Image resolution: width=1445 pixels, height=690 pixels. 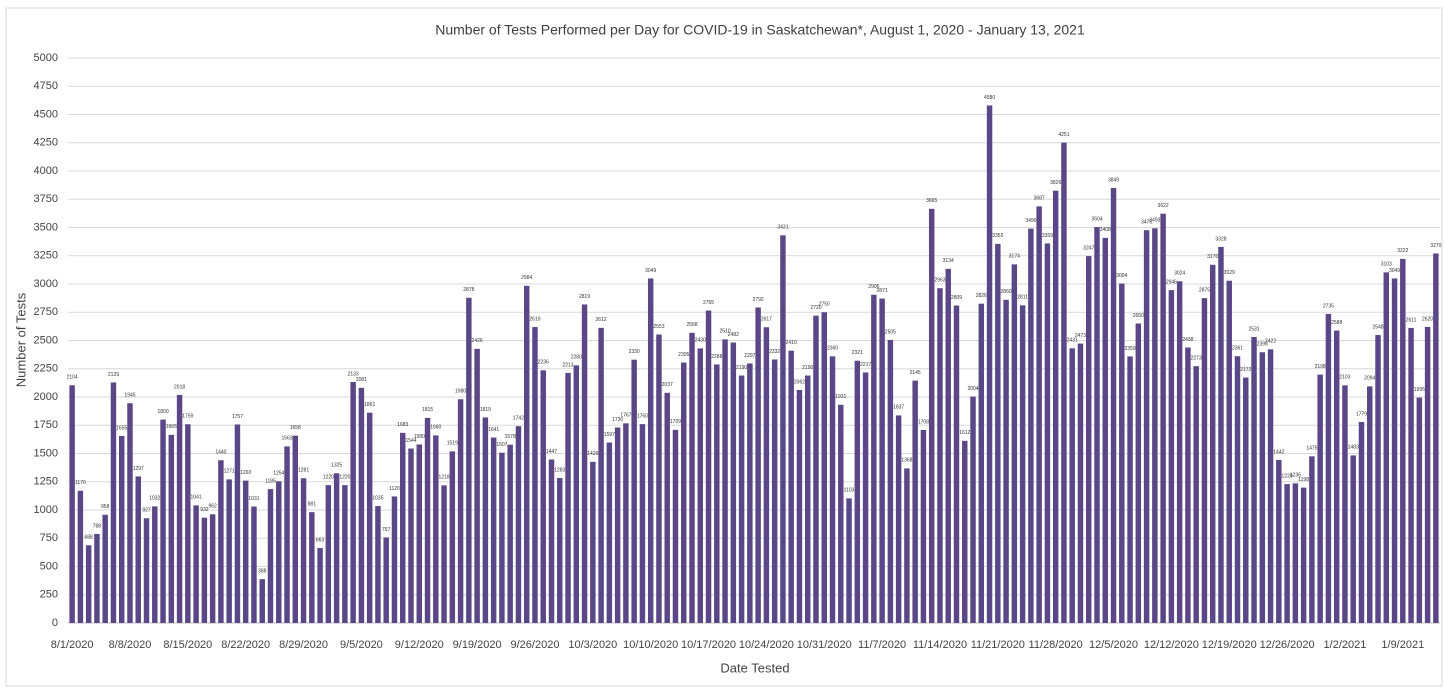 I want to click on value-label: 2217, so click(x=865, y=365).